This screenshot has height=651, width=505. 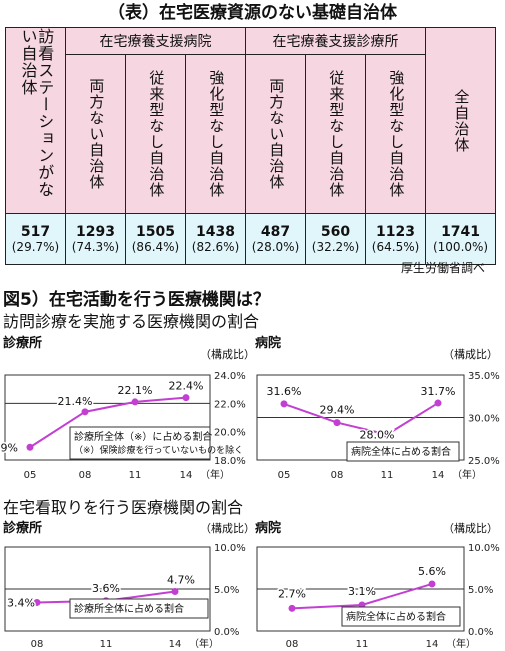 I want to click on figure-title: 図5）在宅活動を行う医療機関は？, so click(x=136, y=300).